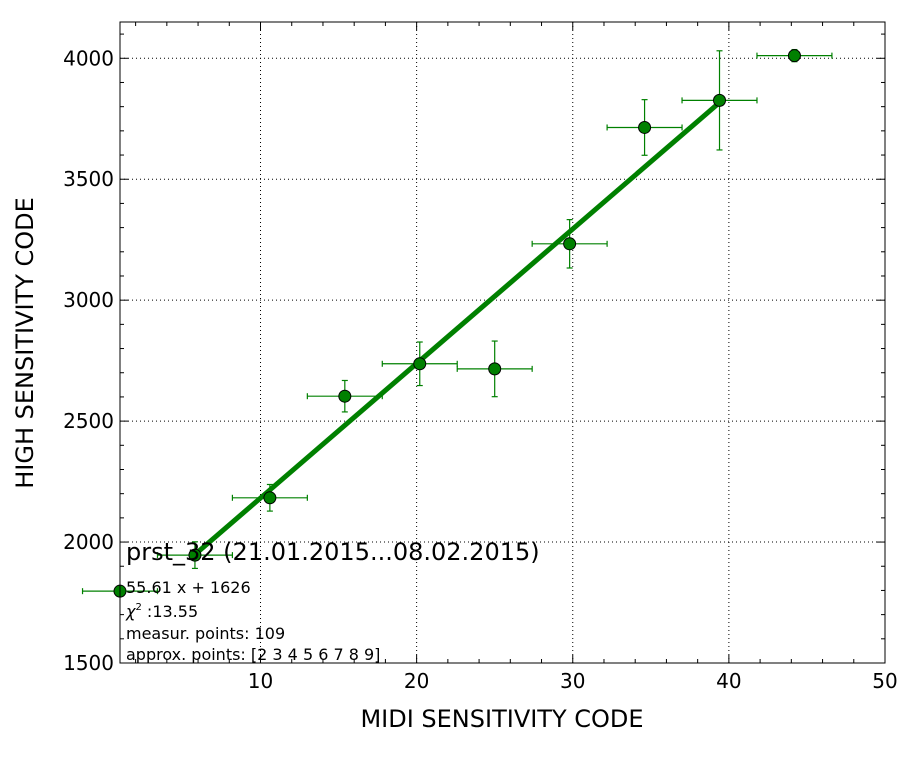 The image size is (912, 762). I want to click on annotation-measur-points: measur. points: 109, so click(205, 633).